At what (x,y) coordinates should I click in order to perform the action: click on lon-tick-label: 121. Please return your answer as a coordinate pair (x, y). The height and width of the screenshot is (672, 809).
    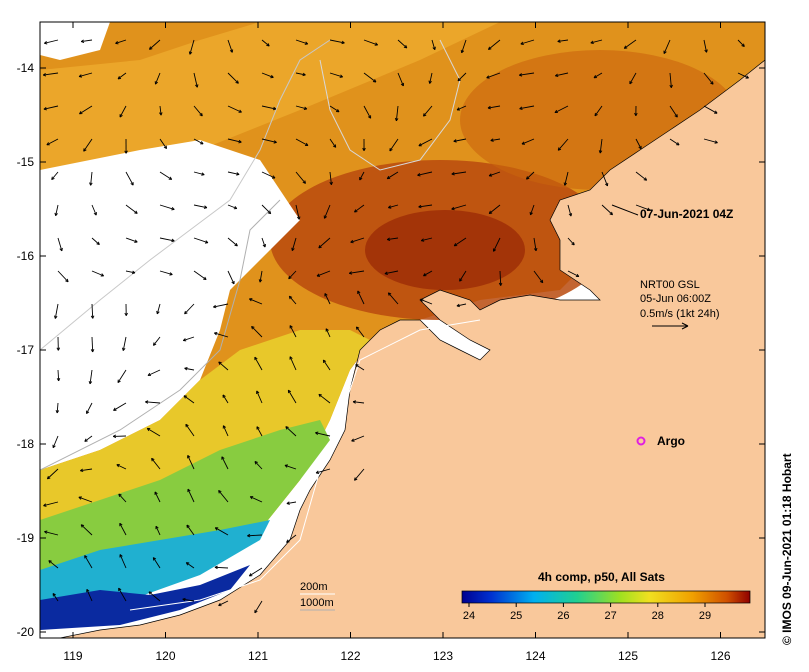
    Looking at the image, I should click on (258, 656).